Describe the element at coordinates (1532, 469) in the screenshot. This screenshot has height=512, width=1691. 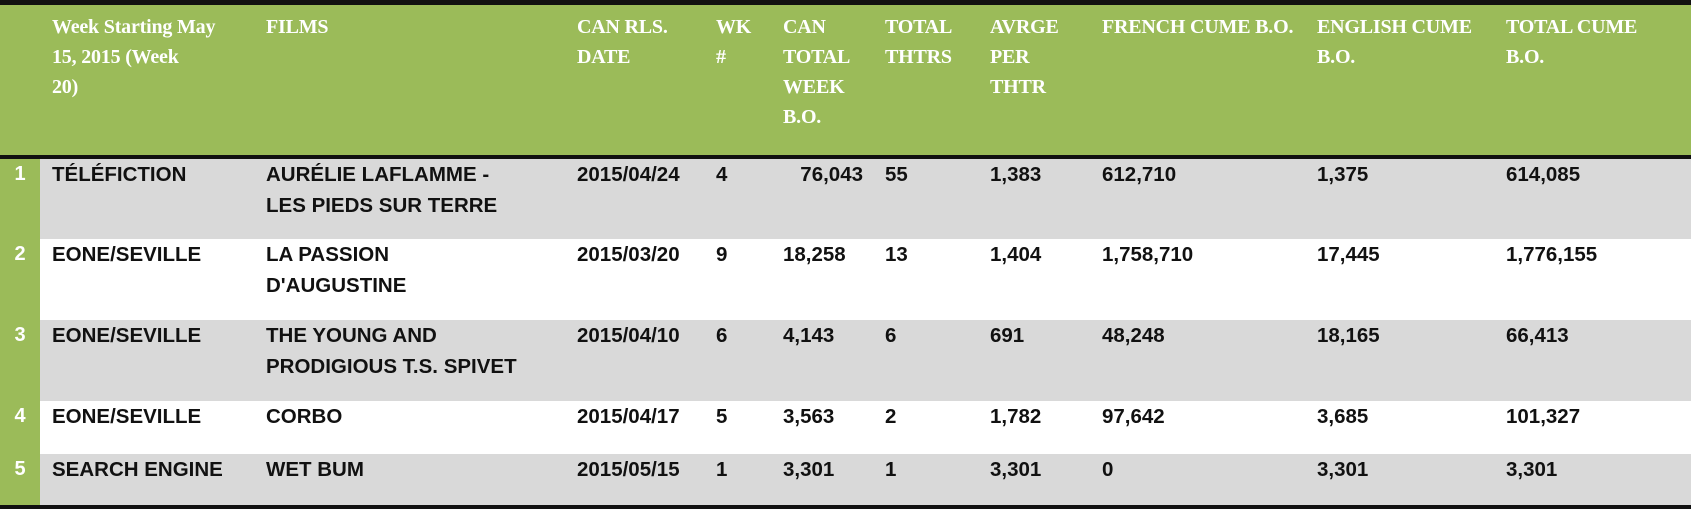
I see `total-cume-cell: 3,301` at that location.